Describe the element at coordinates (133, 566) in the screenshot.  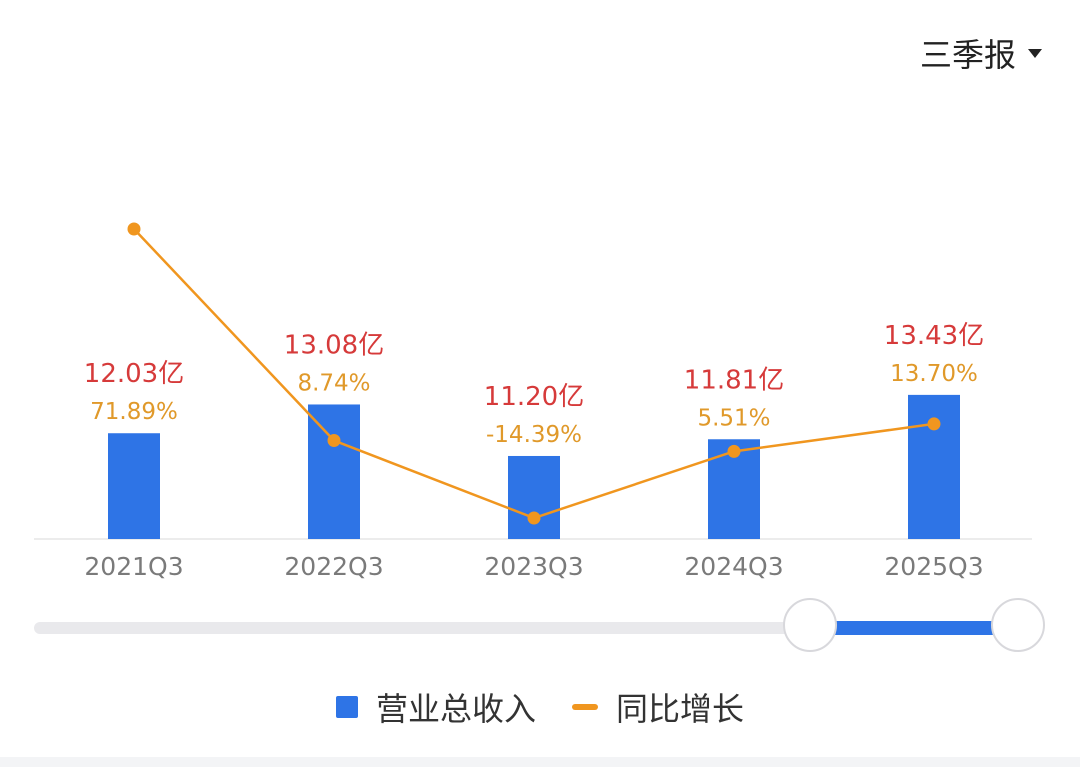
I see `x-tick-label-2021Q3: 2021Q3` at that location.